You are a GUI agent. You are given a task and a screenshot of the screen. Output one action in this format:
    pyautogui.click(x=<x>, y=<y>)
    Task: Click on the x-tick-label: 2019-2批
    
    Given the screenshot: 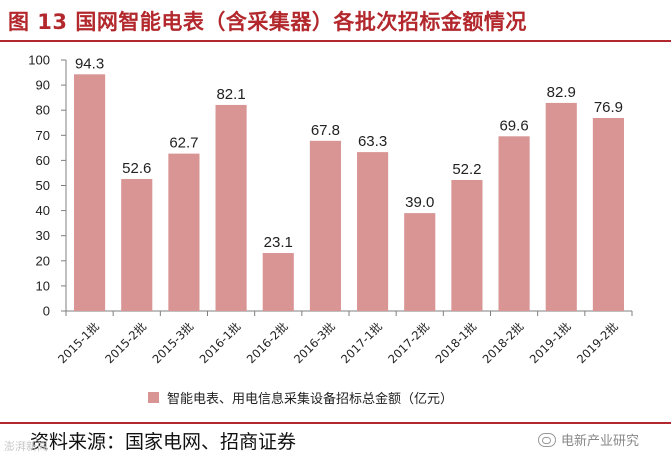 What is the action you would take?
    pyautogui.click(x=597, y=342)
    